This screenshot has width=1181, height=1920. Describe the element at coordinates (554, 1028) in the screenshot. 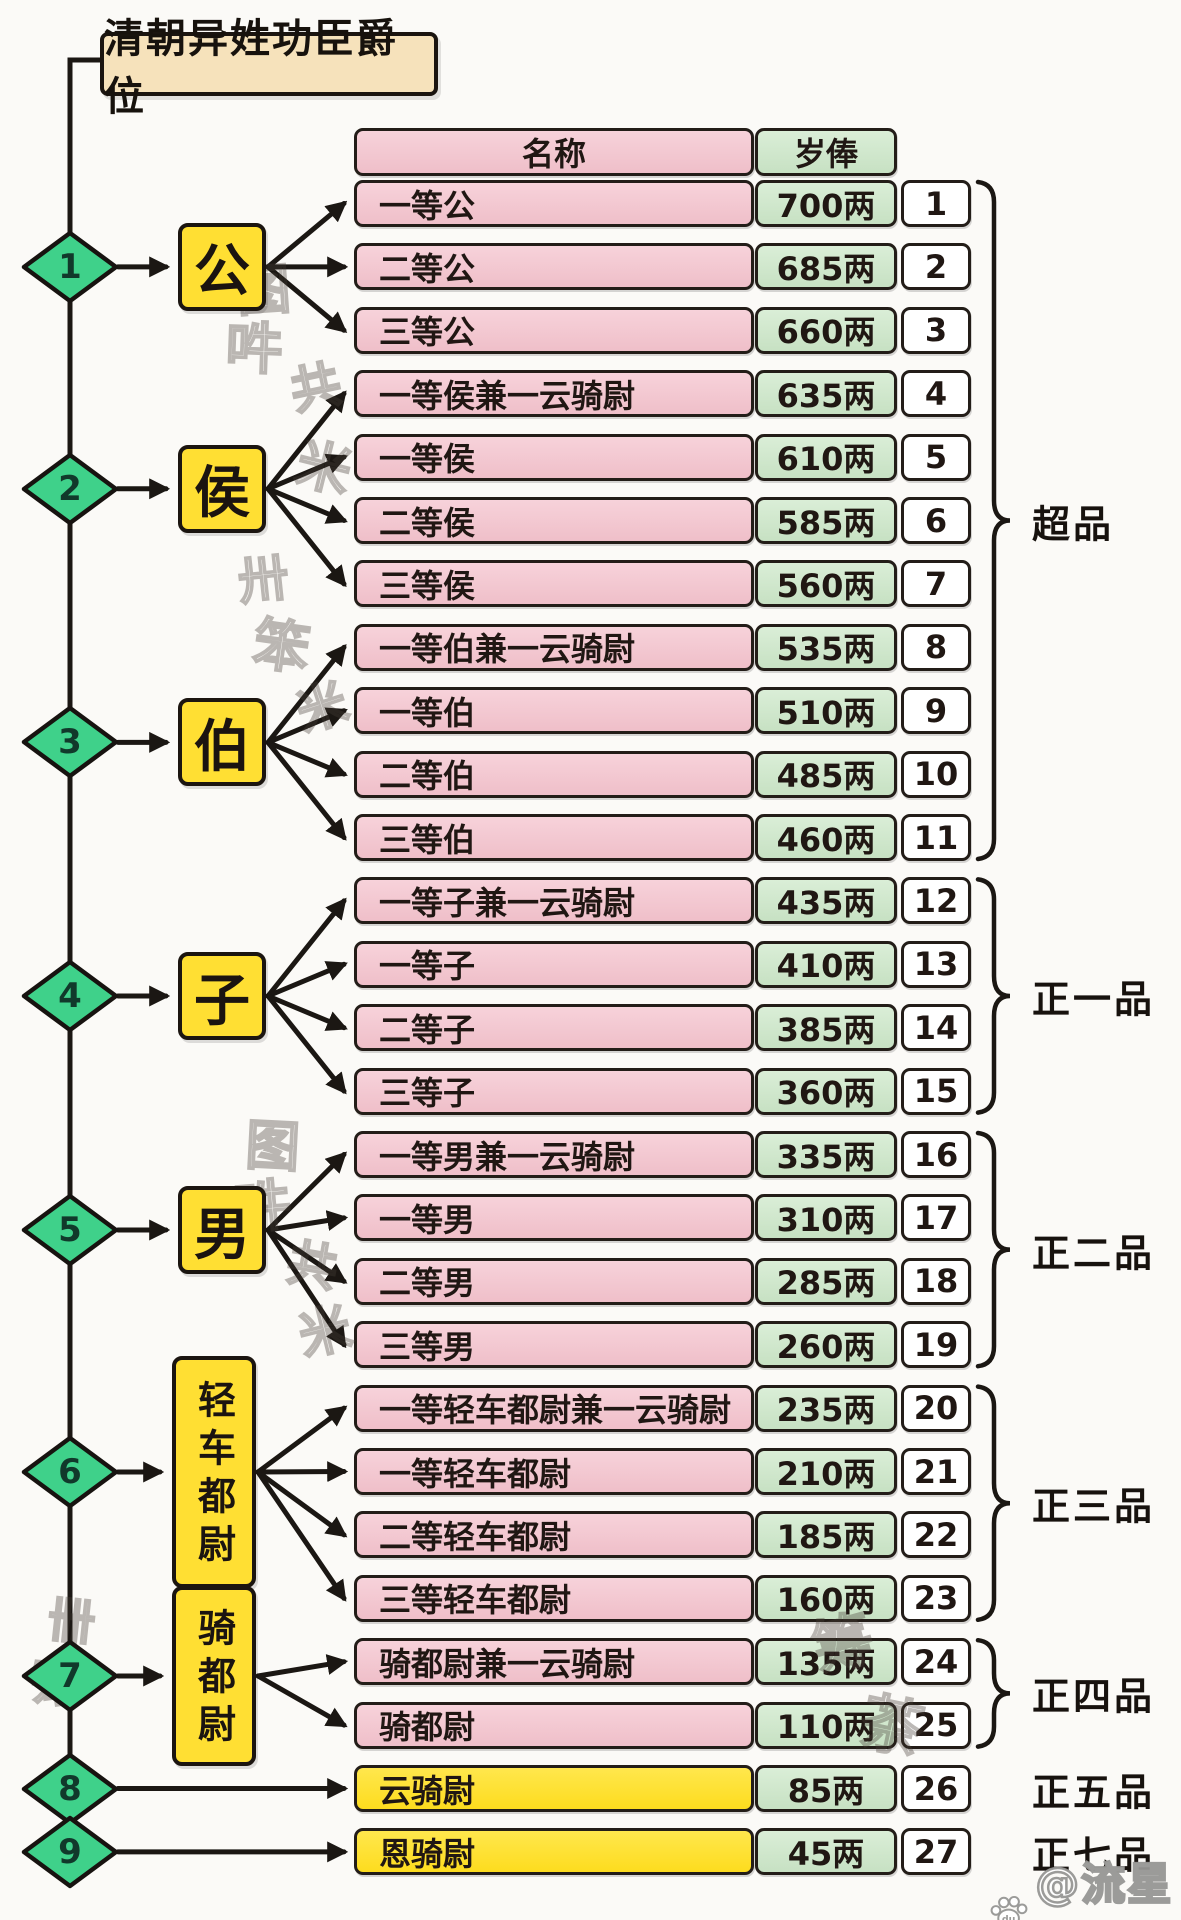

I see `row-name: 二等子` at that location.